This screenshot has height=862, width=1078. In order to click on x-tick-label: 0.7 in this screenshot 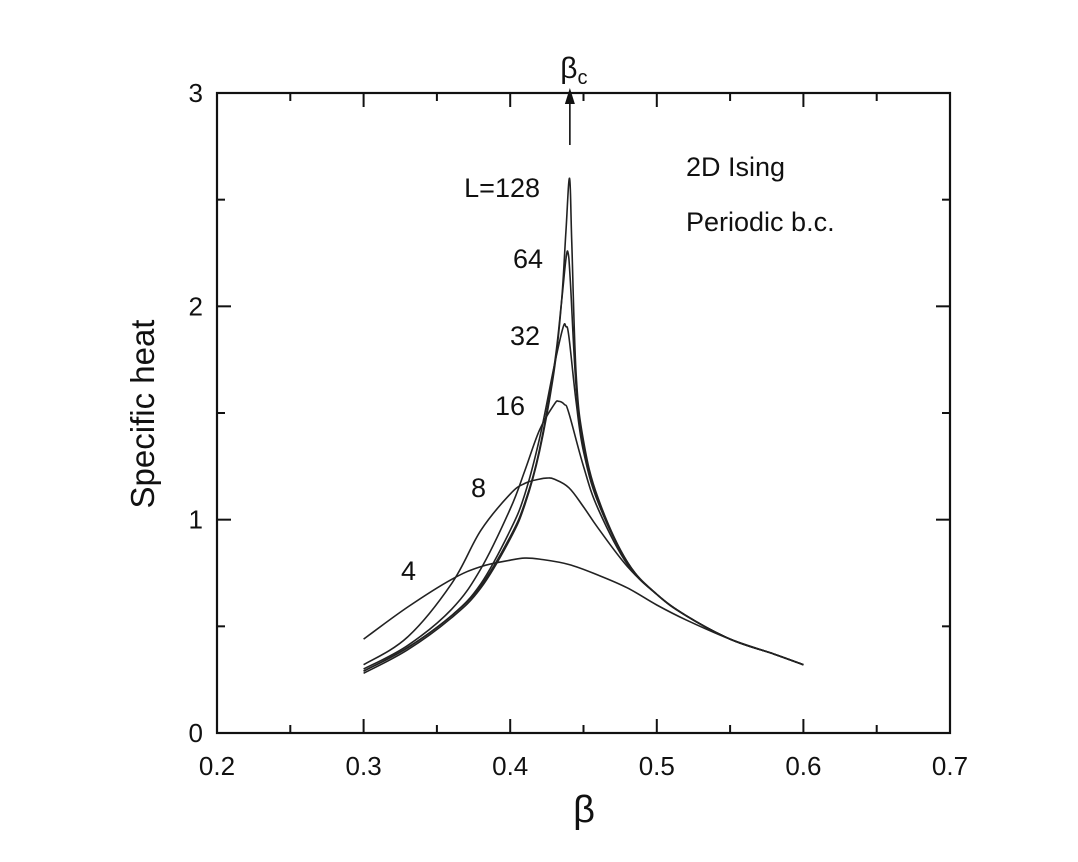, I will do `click(950, 766)`.